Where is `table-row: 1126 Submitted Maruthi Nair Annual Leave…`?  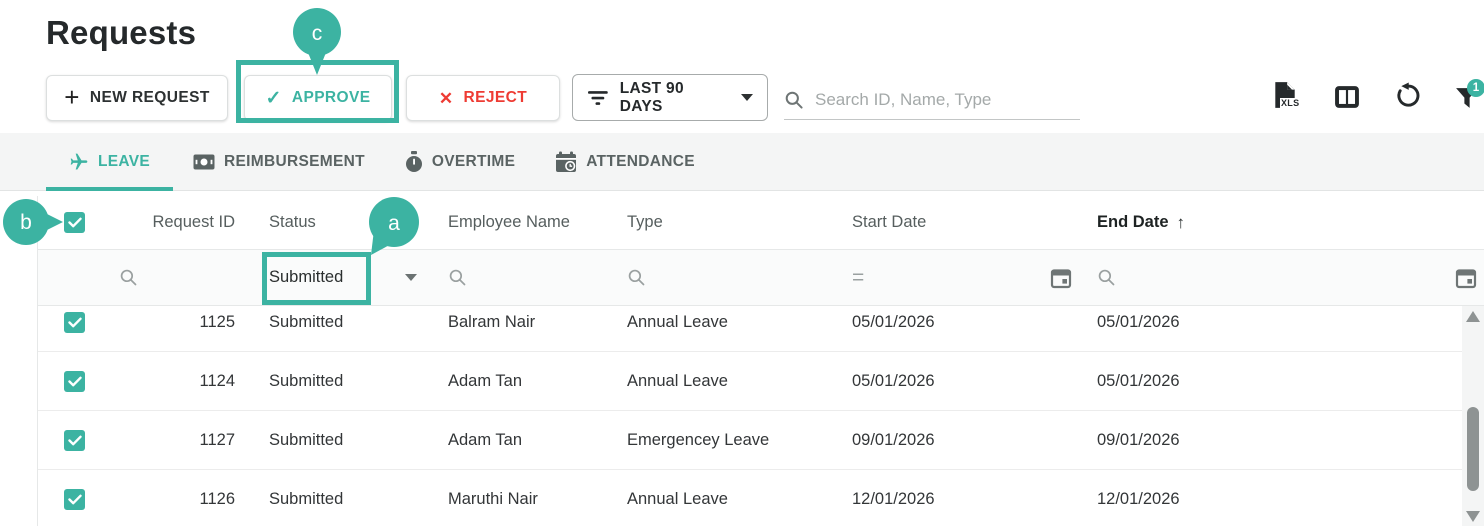
table-row: 1126 Submitted Maruthi Nair Annual Leave… is located at coordinates (761, 498).